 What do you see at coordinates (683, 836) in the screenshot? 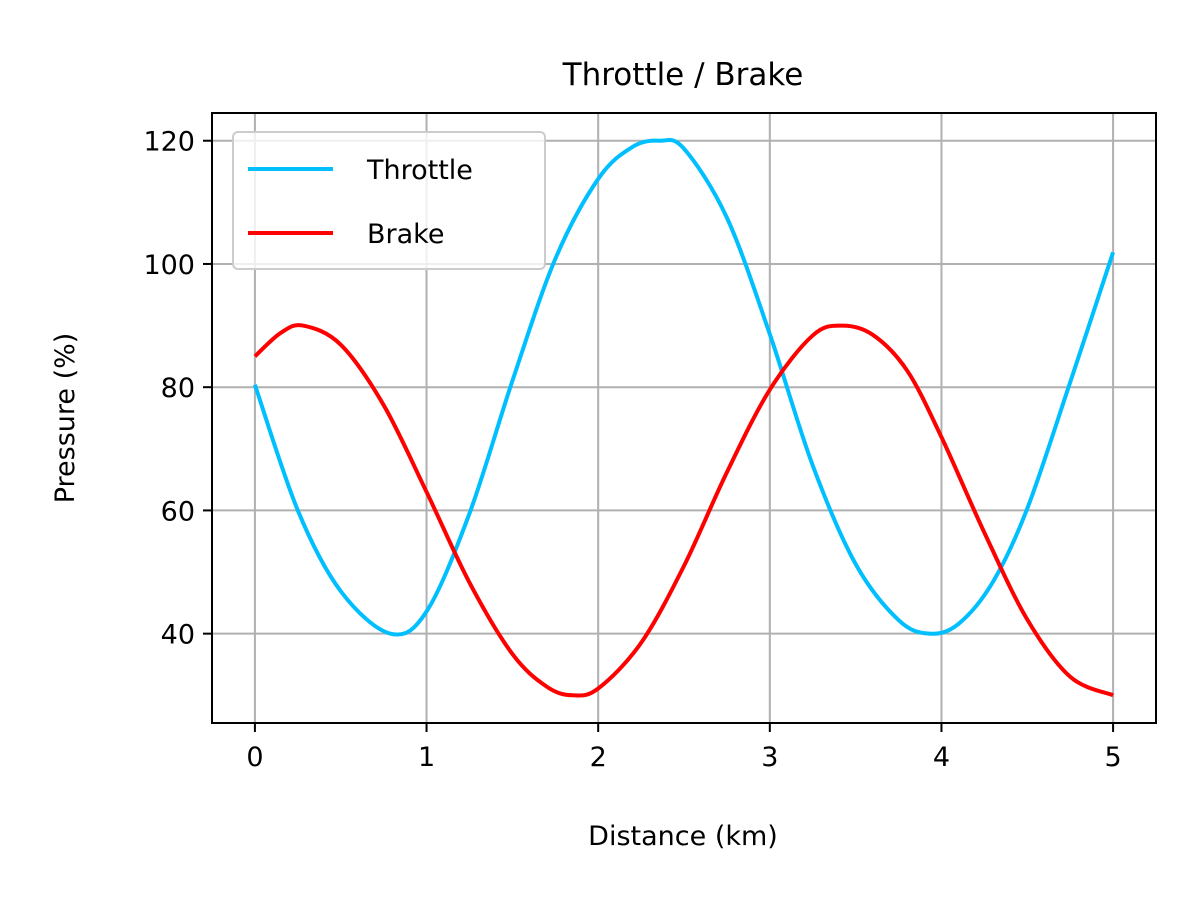
I see `x-axis-label: Distance (km)` at bounding box center [683, 836].